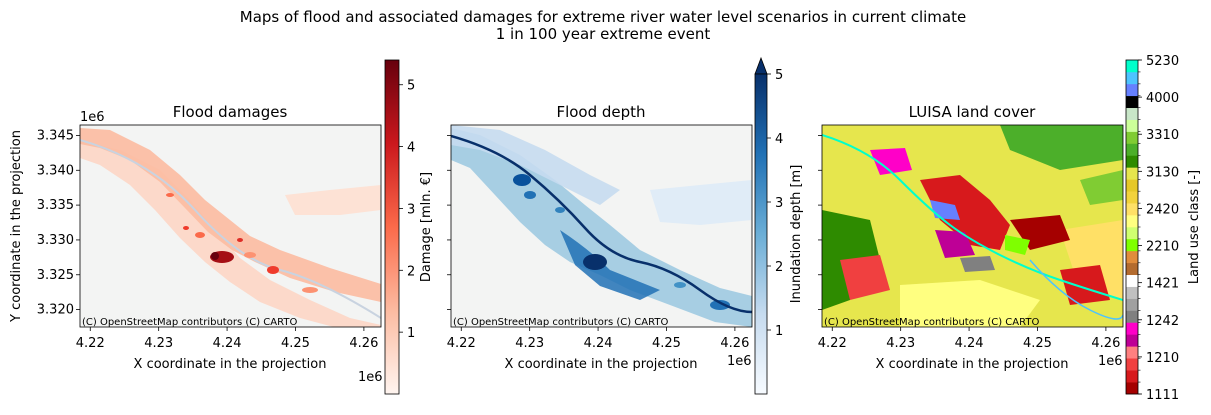  I want to click on colorbar-depth: 1 2 3 4 5 Inundation depth [m], so click(779, 225).